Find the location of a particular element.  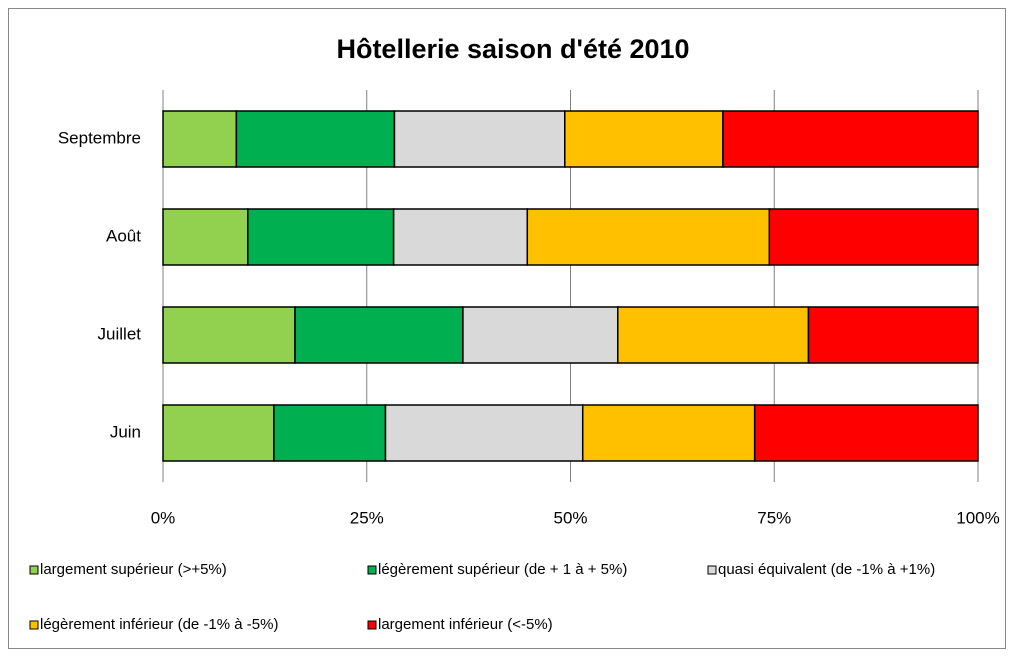

x-tick-label: 0% is located at coordinates (163, 517).